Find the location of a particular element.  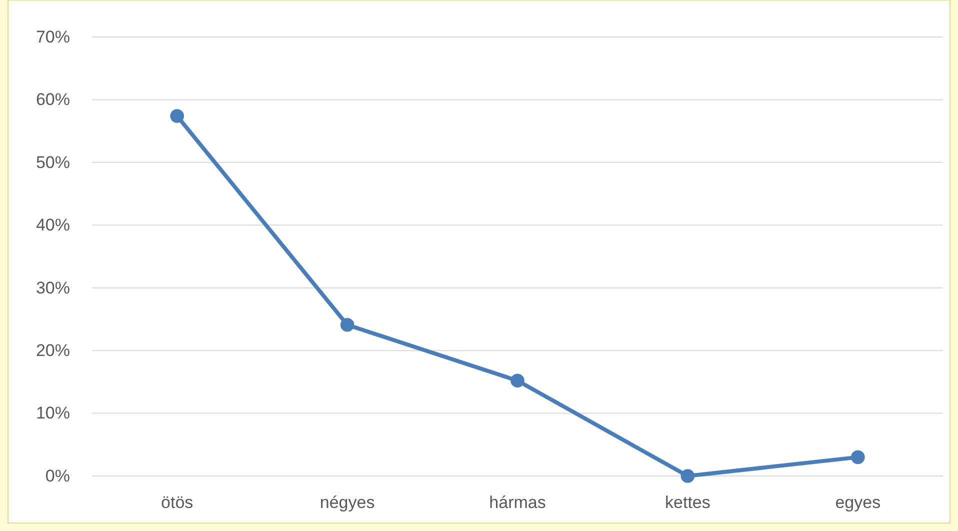

x-tick-label: hármas is located at coordinates (517, 502).